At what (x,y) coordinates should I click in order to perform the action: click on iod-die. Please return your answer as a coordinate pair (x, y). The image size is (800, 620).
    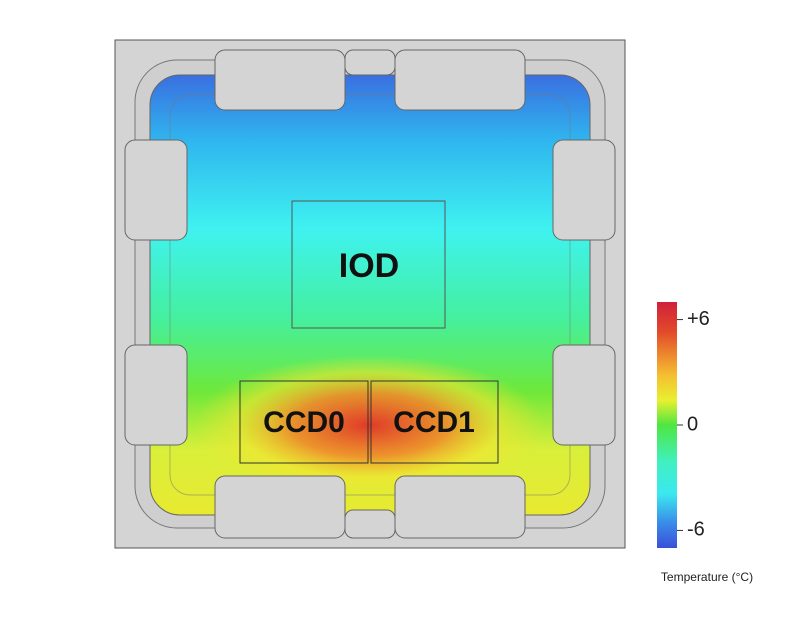
    Looking at the image, I should click on (368, 264).